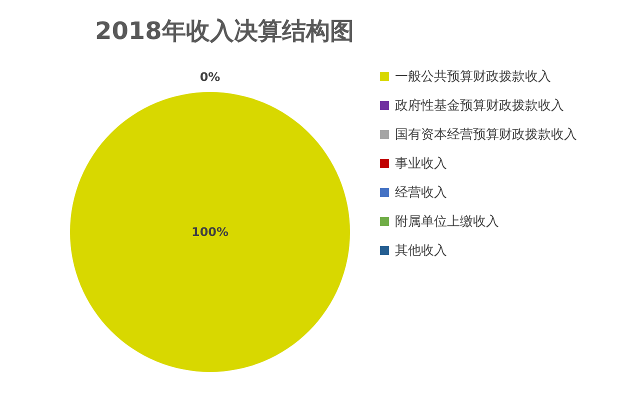  What do you see at coordinates (210, 77) in the screenshot?
I see `text: 0%` at bounding box center [210, 77].